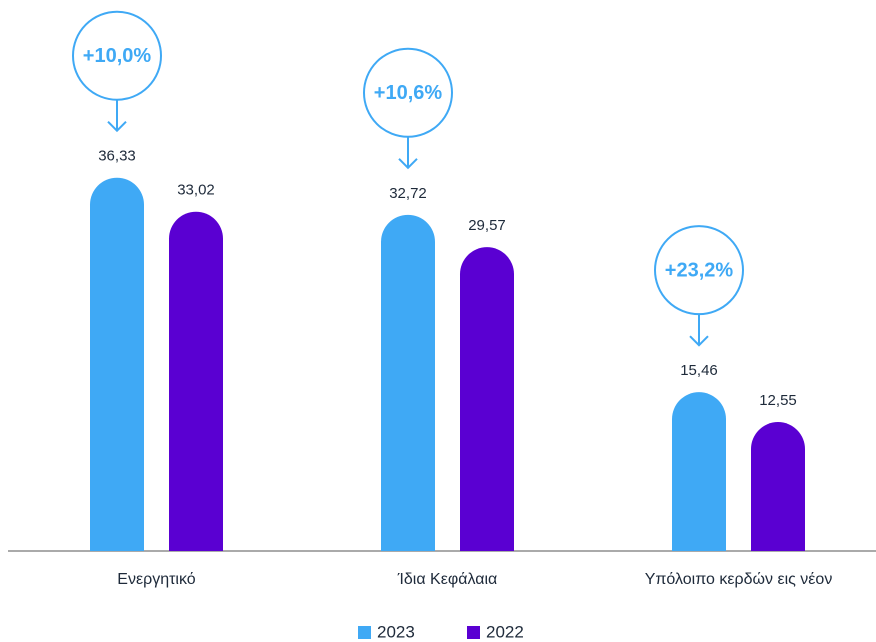 The width and height of the screenshot is (876, 642). I want to click on legend-label: 2022, so click(505, 631).